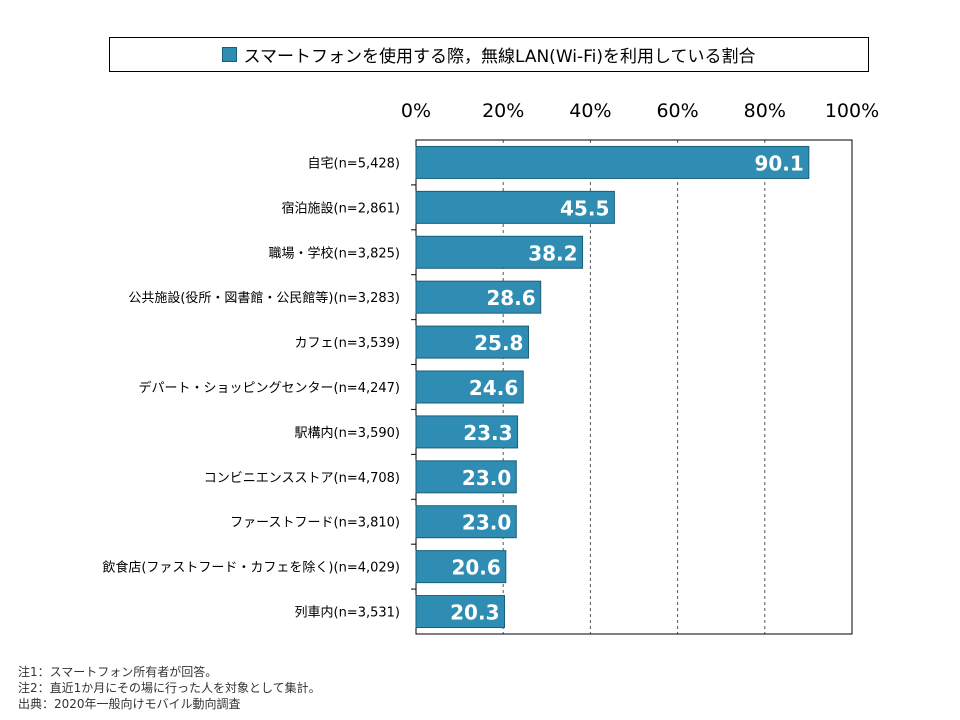 This screenshot has width=960, height=720. Describe the element at coordinates (341, 208) in the screenshot. I see `category-label: 宿泊施設(n=2,861)` at that location.